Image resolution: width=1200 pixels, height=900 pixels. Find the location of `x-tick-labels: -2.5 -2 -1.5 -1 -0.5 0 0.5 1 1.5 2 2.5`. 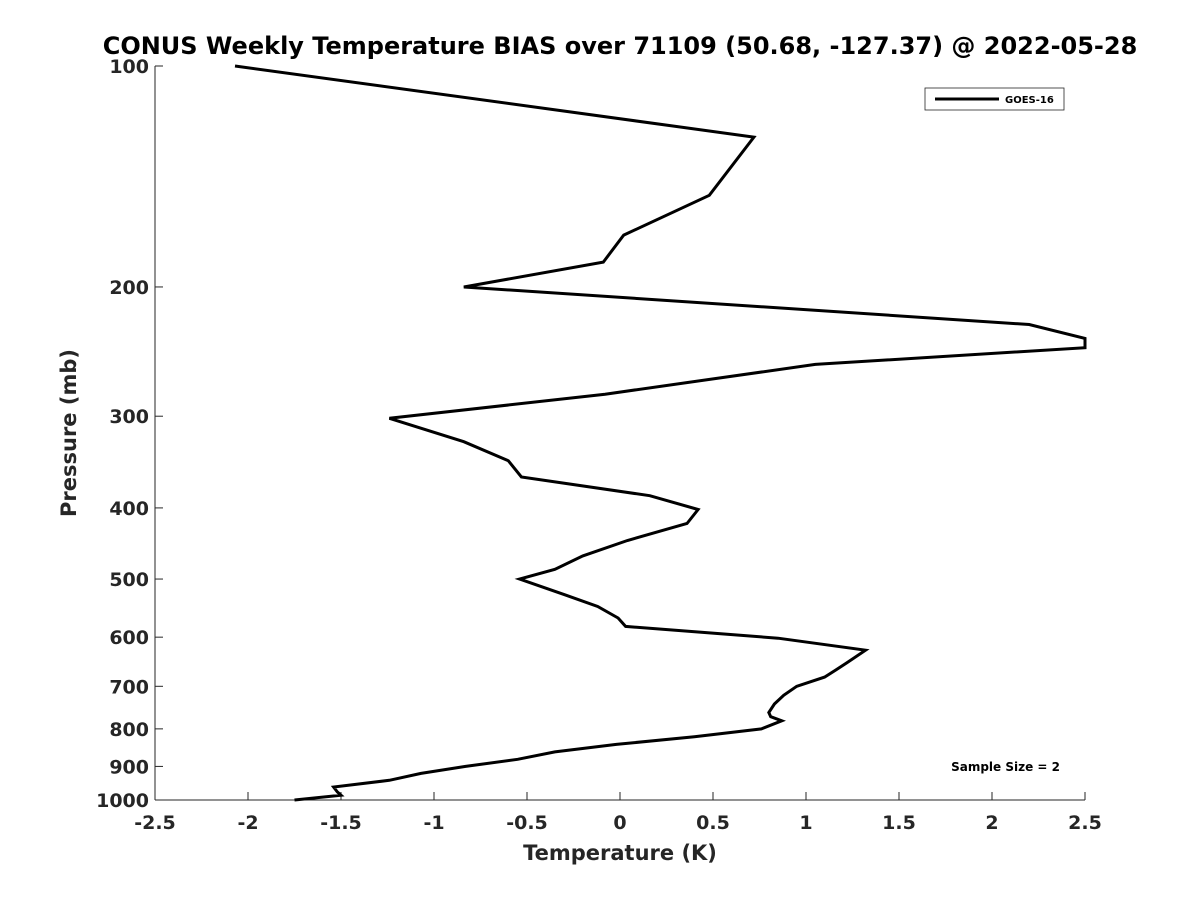

x-tick-labels: -2.5 -2 -1.5 -1 -0.5 0 0.5 1 1.5 2 2.5 is located at coordinates (618, 813).